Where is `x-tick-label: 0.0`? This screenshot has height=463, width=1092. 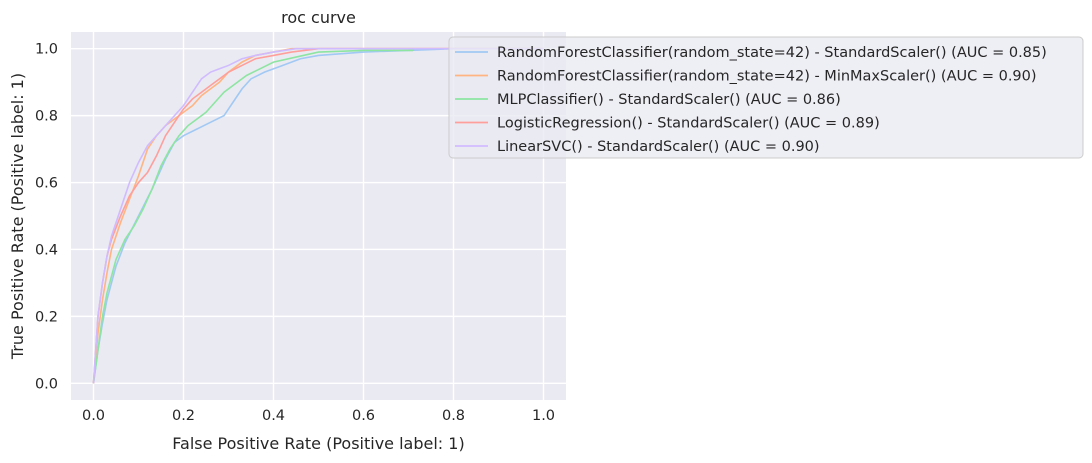 x-tick-label: 0.0 is located at coordinates (93, 416).